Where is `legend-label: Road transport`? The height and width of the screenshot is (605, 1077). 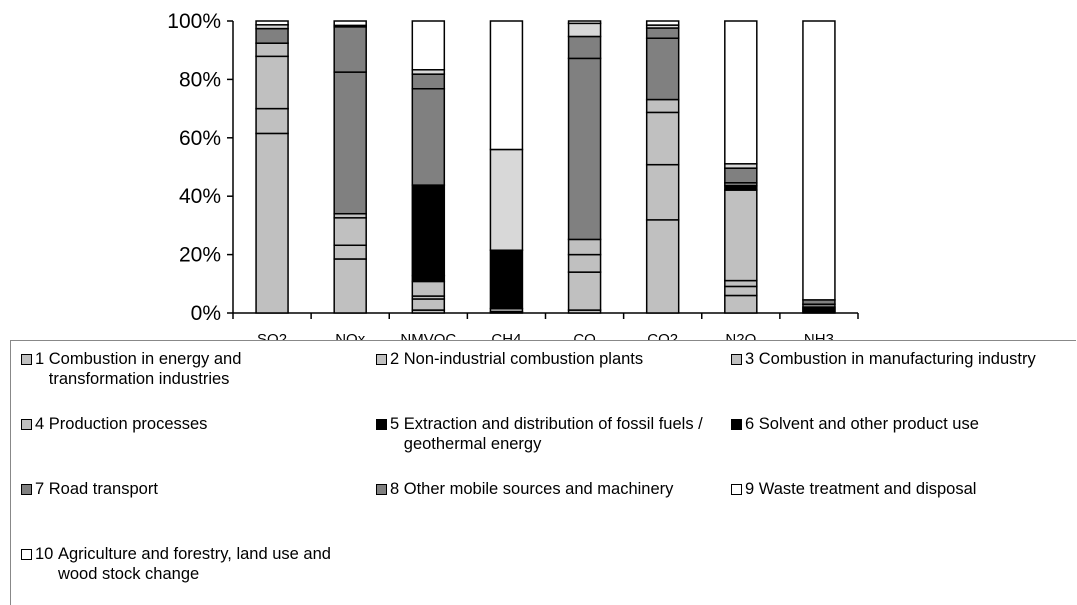
legend-label: Road transport is located at coordinates (103, 489).